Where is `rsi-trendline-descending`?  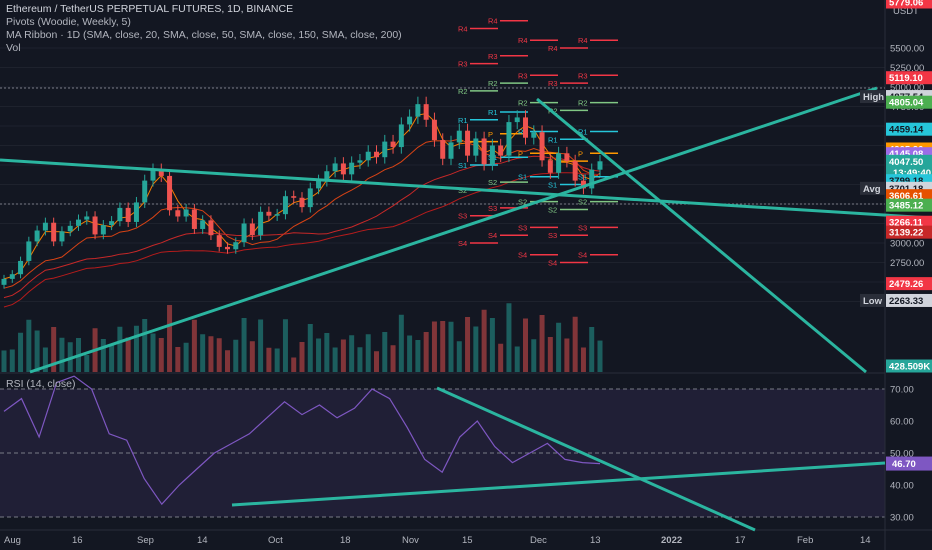
rsi-trendline-descending is located at coordinates (596, 459).